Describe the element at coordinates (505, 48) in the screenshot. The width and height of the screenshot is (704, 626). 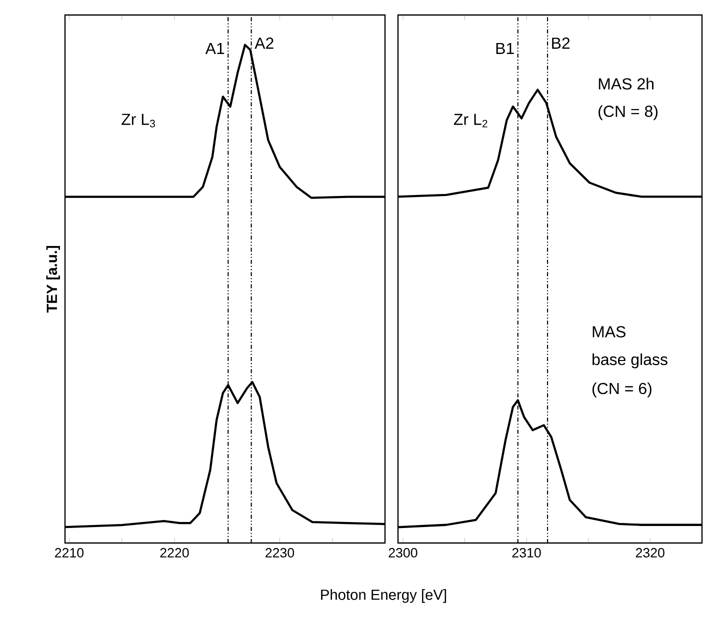
I see `ref-line-label: B1` at that location.